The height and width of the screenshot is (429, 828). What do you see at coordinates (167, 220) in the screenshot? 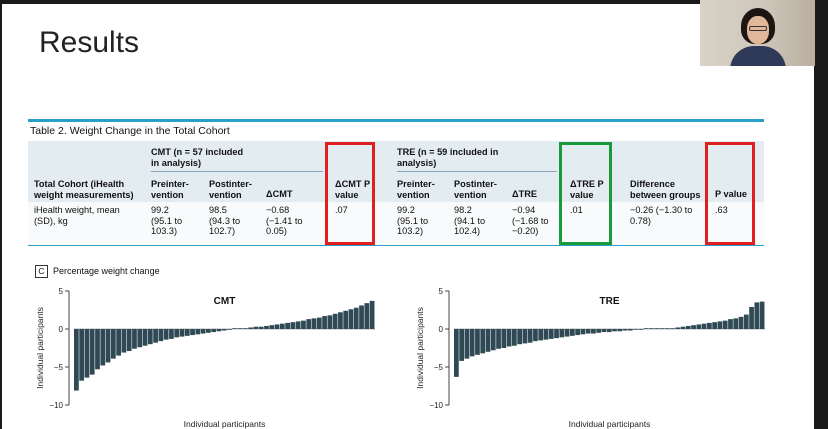
I see `cmt-pre-value: 99.2 (95.1 to 103.3)` at bounding box center [167, 220].